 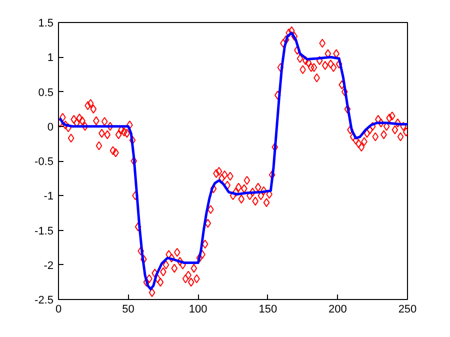 What do you see at coordinates (46, 24) in the screenshot?
I see `y-tick-label: 1.5` at bounding box center [46, 24].